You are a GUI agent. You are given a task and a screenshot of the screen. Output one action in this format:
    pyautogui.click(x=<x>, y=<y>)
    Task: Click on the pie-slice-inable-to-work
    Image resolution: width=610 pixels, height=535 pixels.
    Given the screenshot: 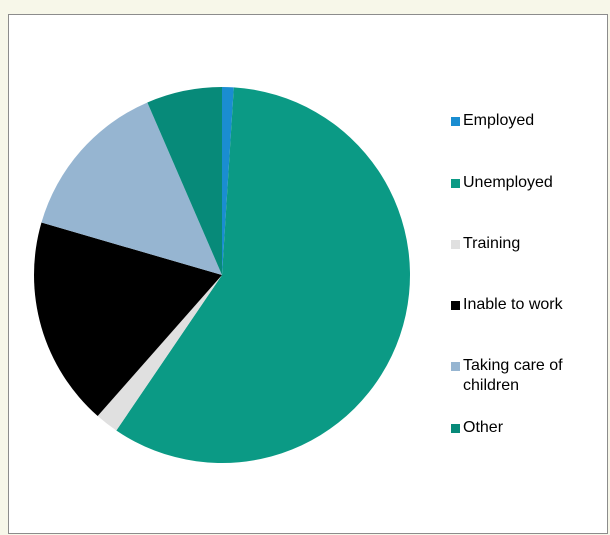 What is the action you would take?
    pyautogui.click(x=128, y=319)
    